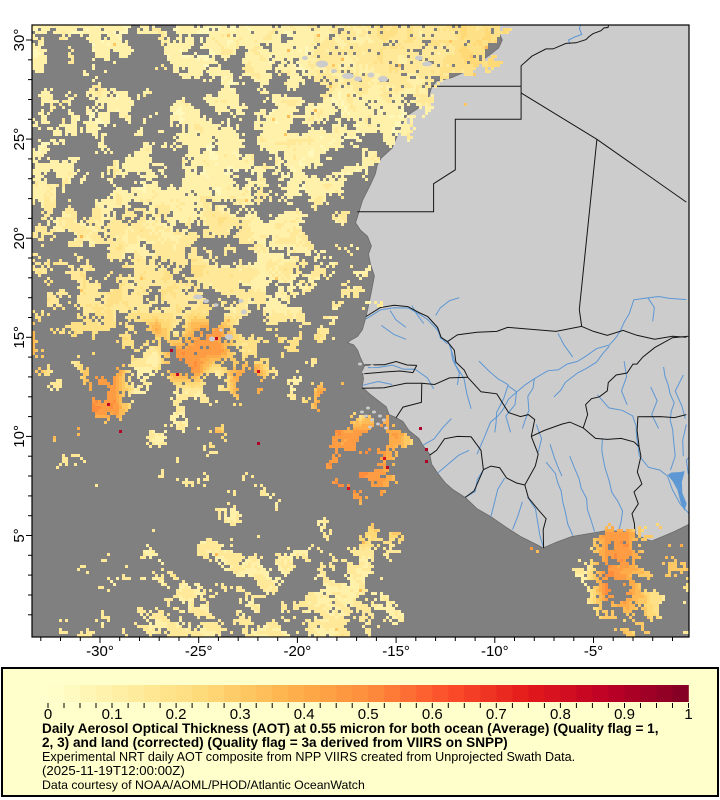 This screenshot has width=720, height=800. What do you see at coordinates (19, 40) in the screenshot?
I see `svg-text: 30°` at bounding box center [19, 40].